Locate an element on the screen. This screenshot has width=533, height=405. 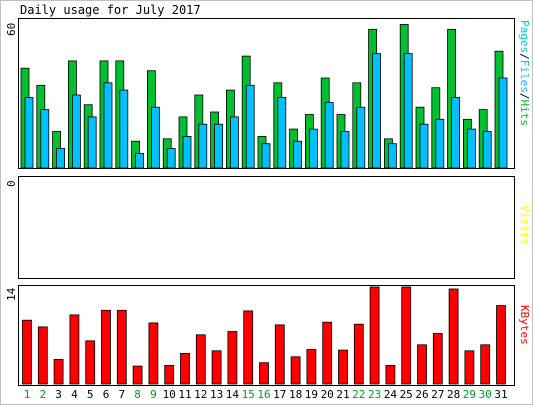
day-label-24: 24 is located at coordinates (391, 394).